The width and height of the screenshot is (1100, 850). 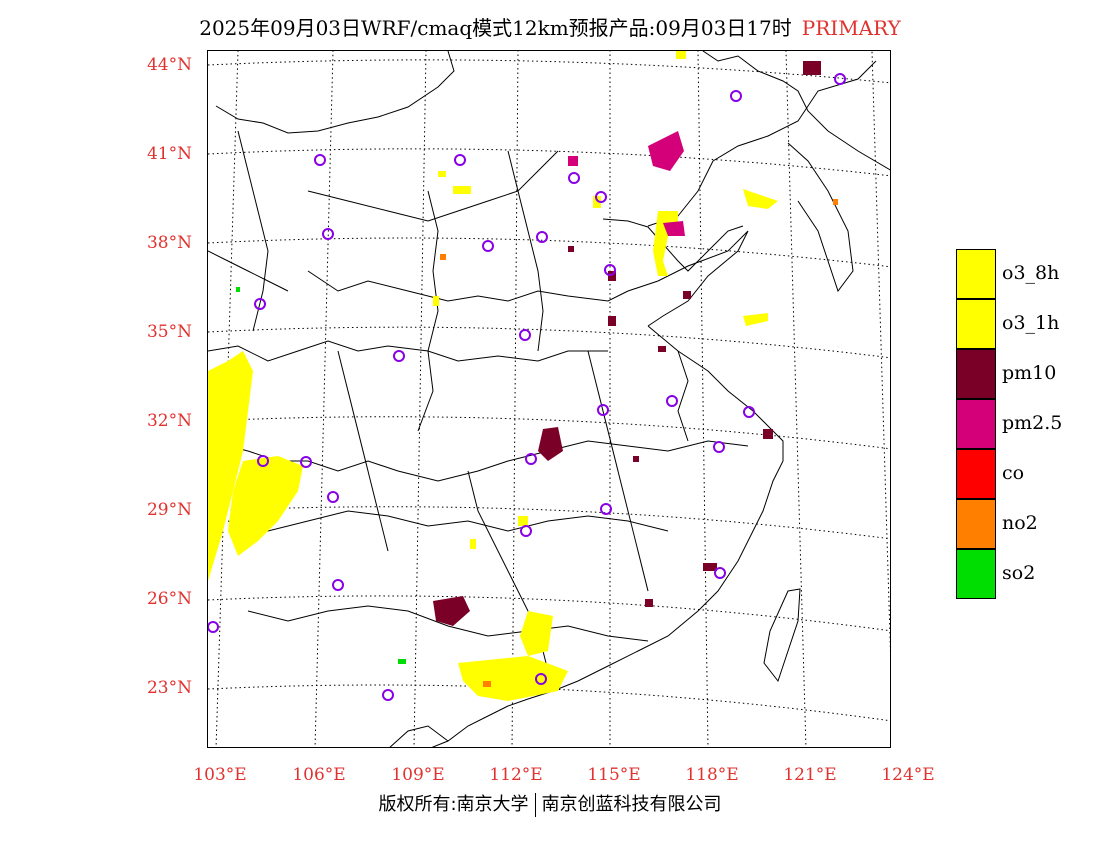 What do you see at coordinates (169, 421) in the screenshot?
I see `lat-label-32: 32°N` at bounding box center [169, 421].